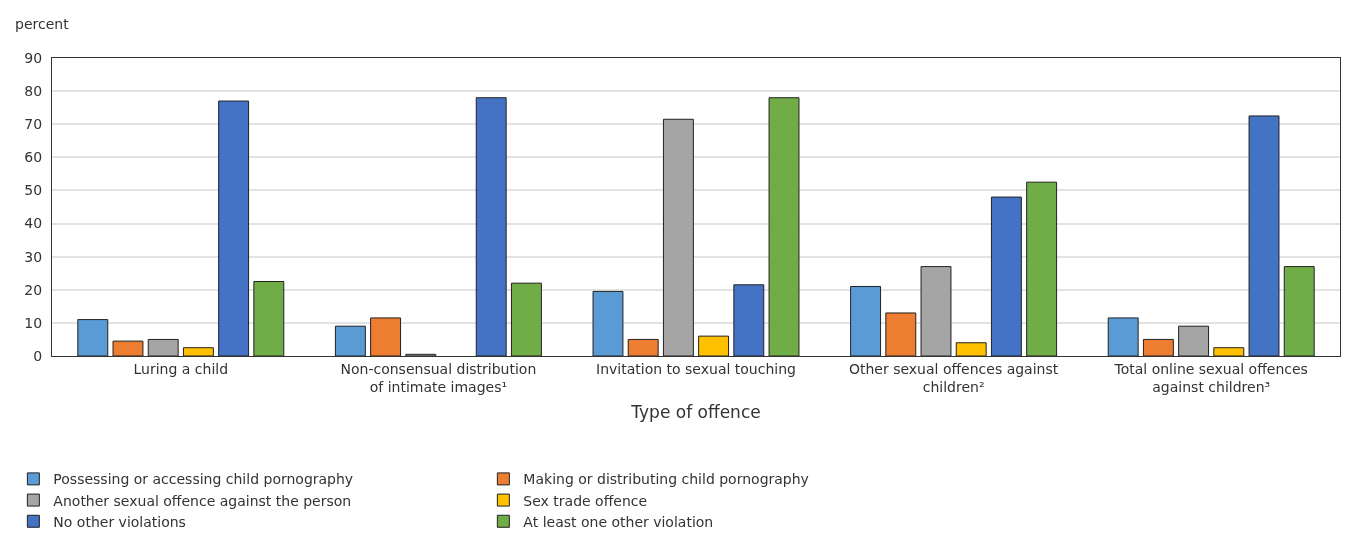 This screenshot has width=1346, height=543. I want to click on legend-label: At least one other violation, so click(618, 521).